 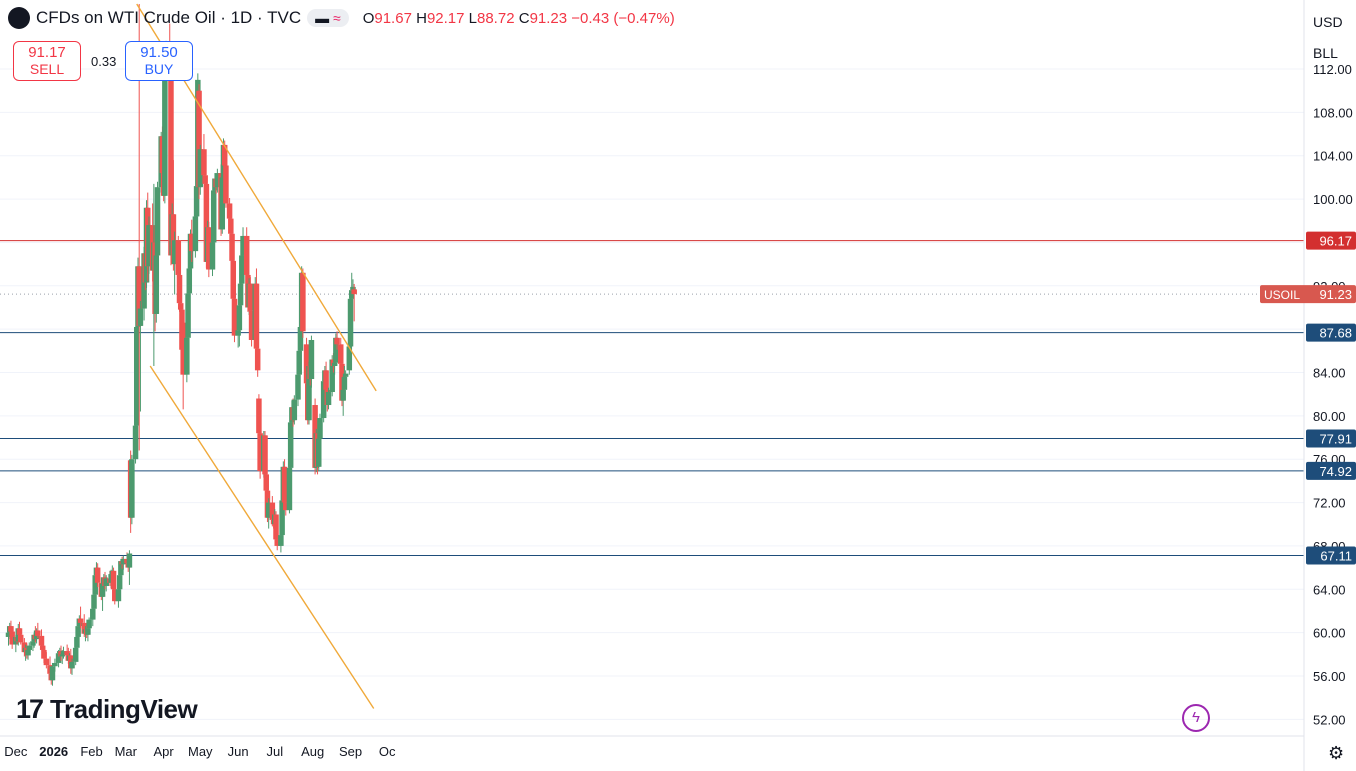 I want to click on price-tick-label: 64.00, so click(x=1329, y=589).